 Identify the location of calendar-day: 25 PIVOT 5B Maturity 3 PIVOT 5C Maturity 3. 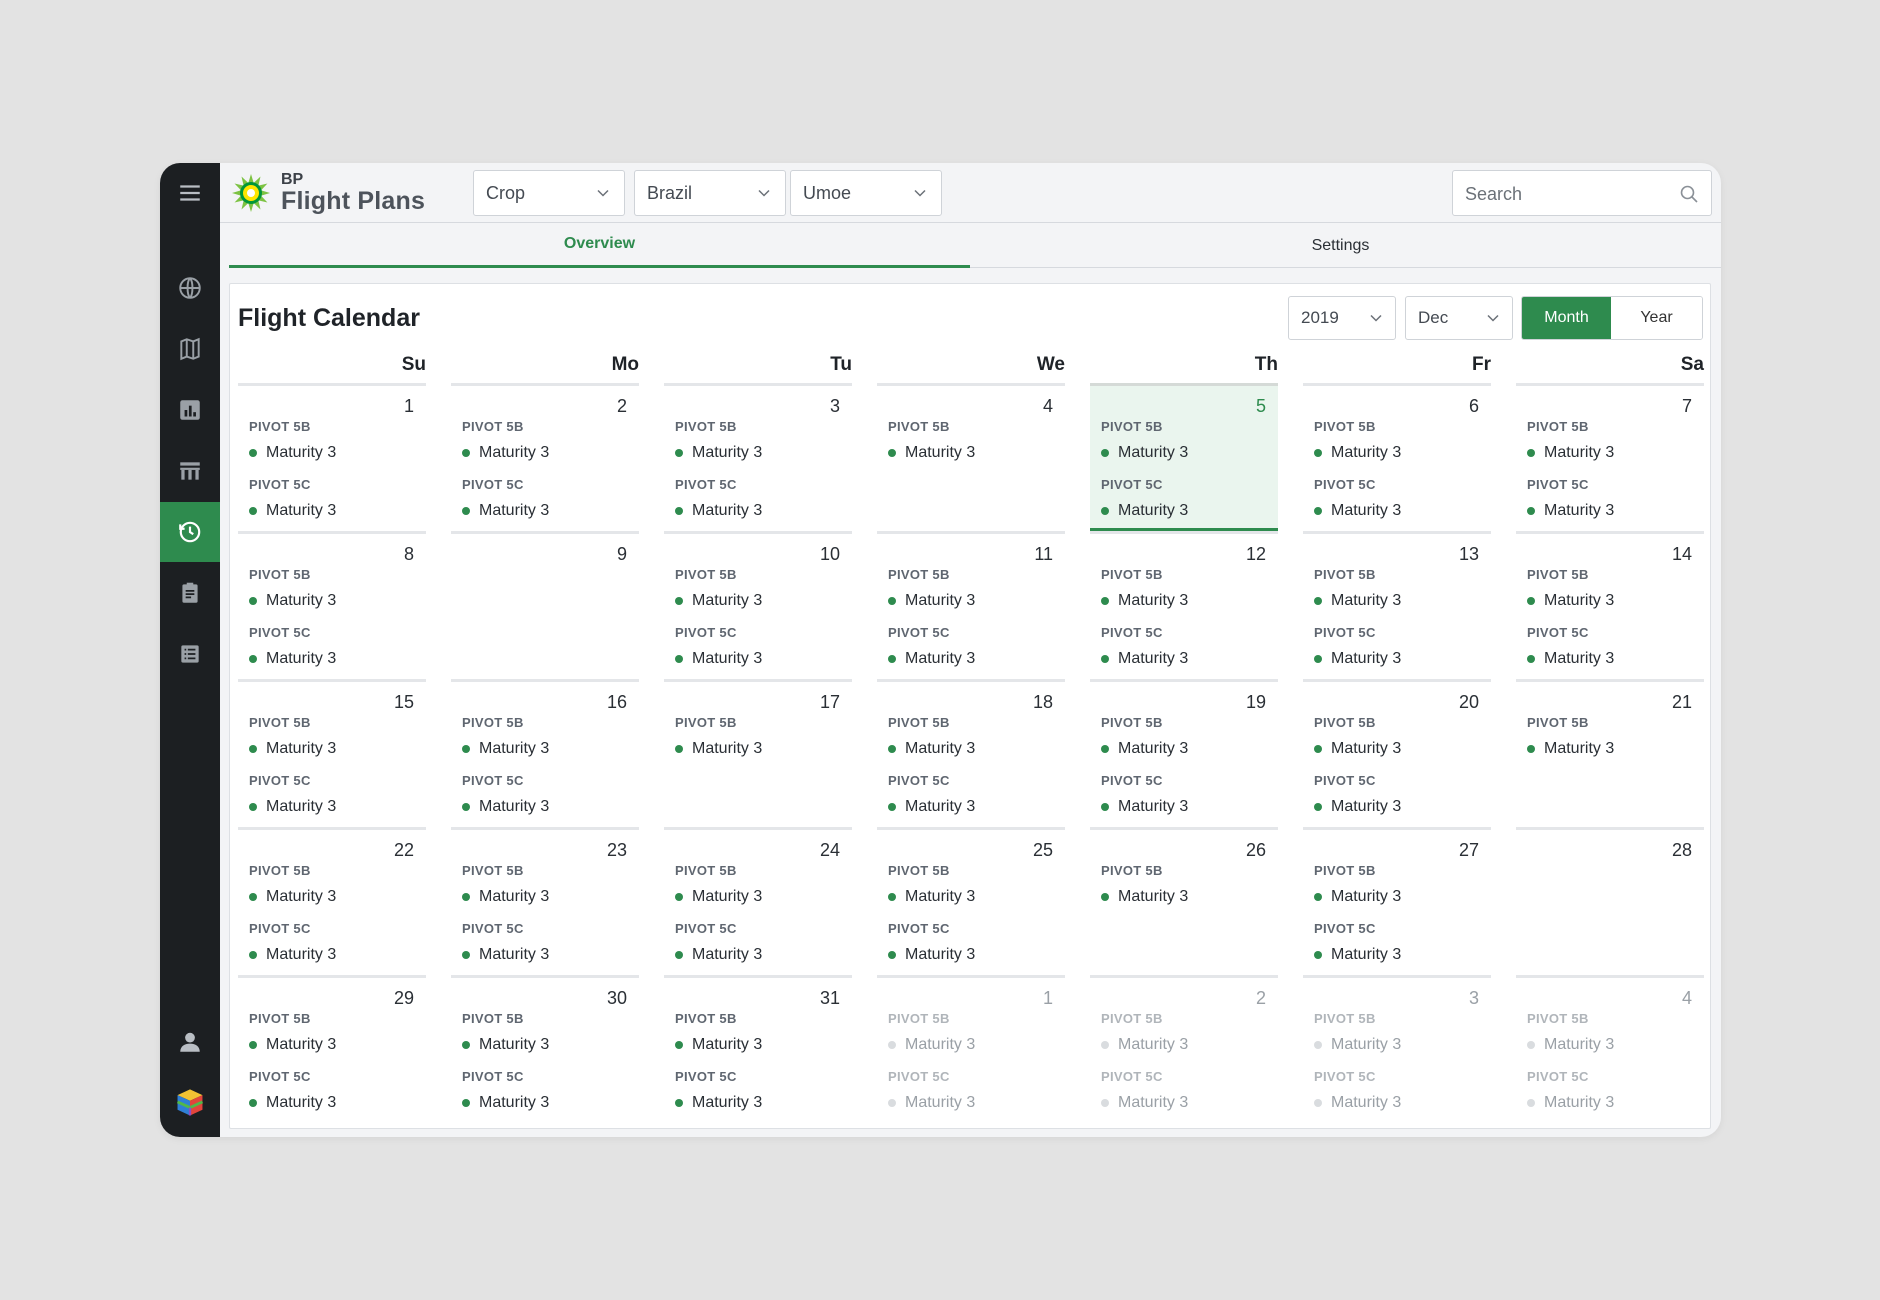
(971, 901).